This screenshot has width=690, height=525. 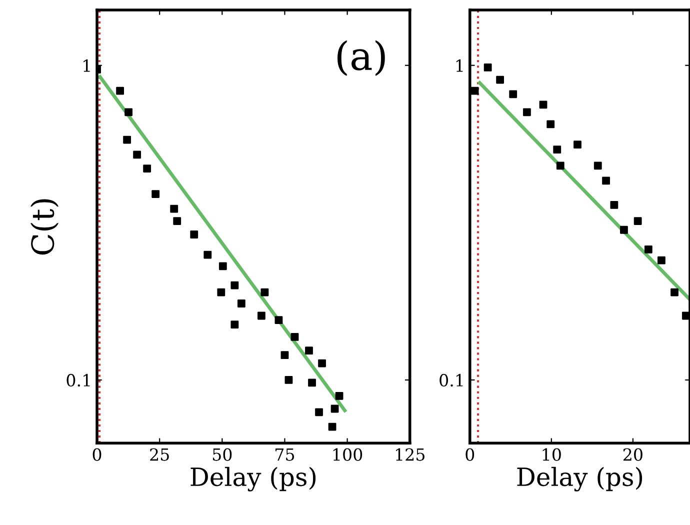 I want to click on x-tick-label: 100, so click(x=347, y=454).